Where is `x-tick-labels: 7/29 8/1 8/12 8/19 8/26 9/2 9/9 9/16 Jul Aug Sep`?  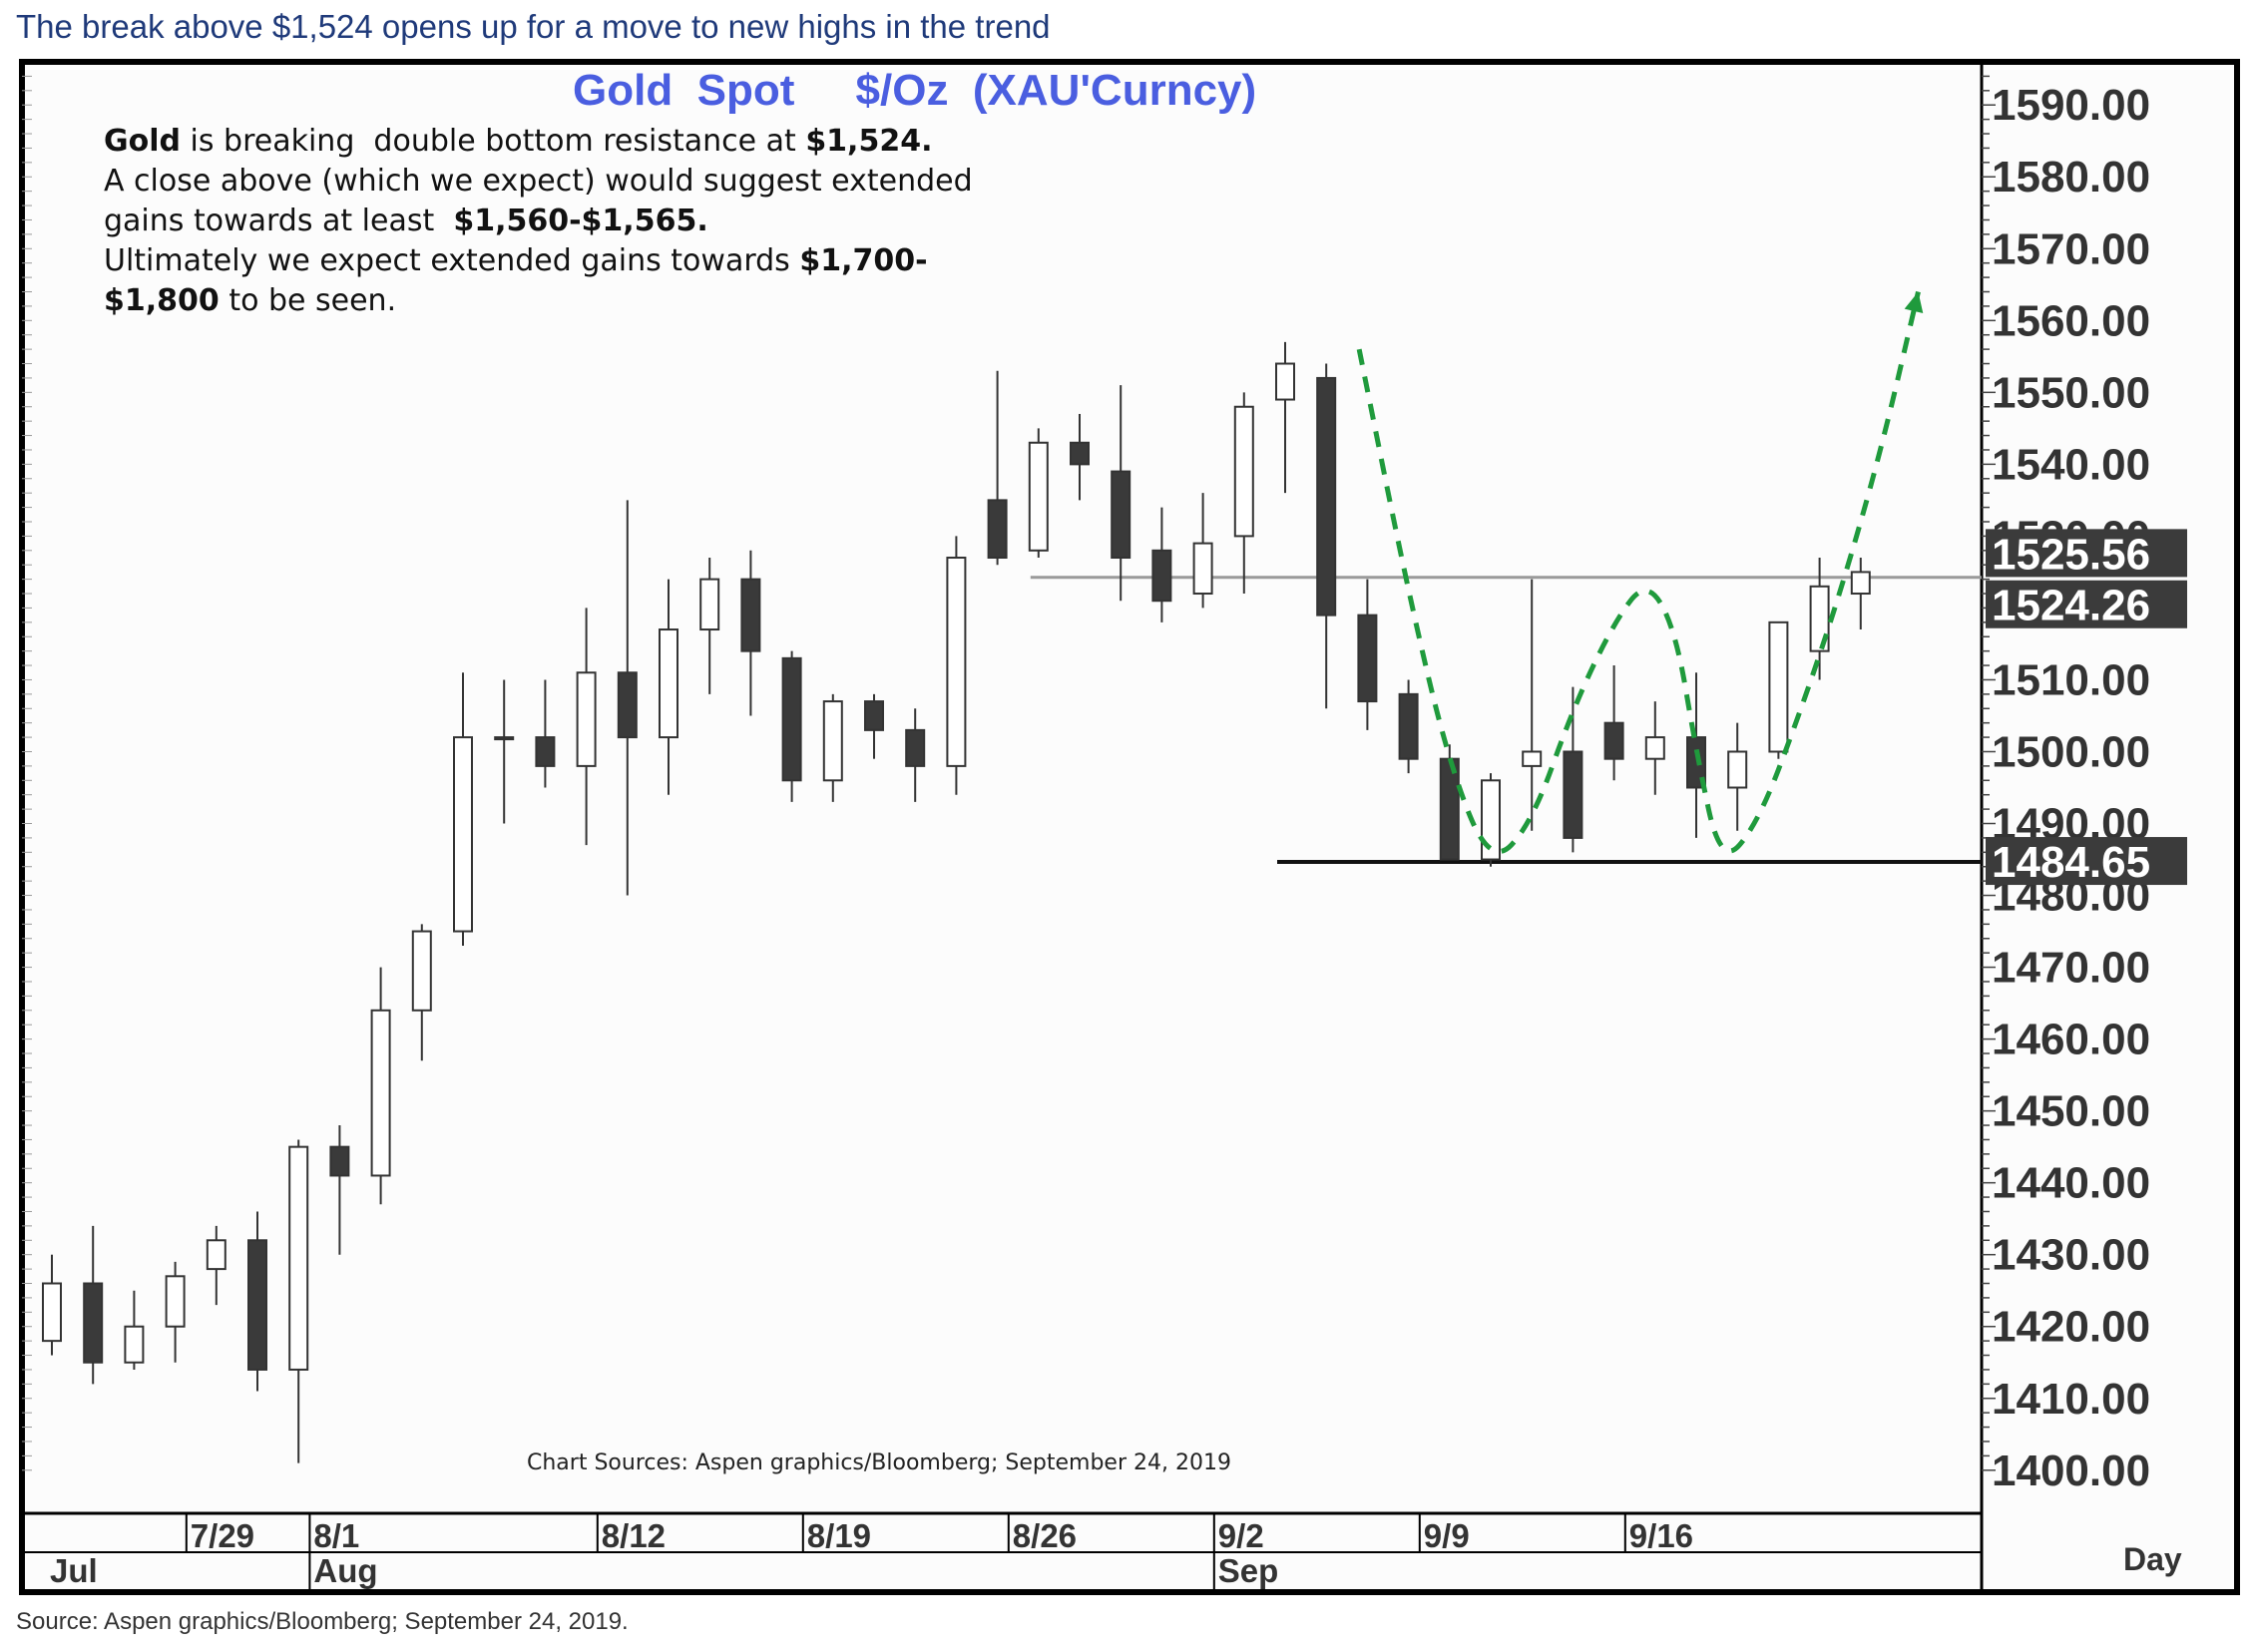
x-tick-labels: 7/29 8/1 8/12 8/19 8/26 9/2 9/9 9/16 Jul Aug Sep is located at coordinates (871, 1552).